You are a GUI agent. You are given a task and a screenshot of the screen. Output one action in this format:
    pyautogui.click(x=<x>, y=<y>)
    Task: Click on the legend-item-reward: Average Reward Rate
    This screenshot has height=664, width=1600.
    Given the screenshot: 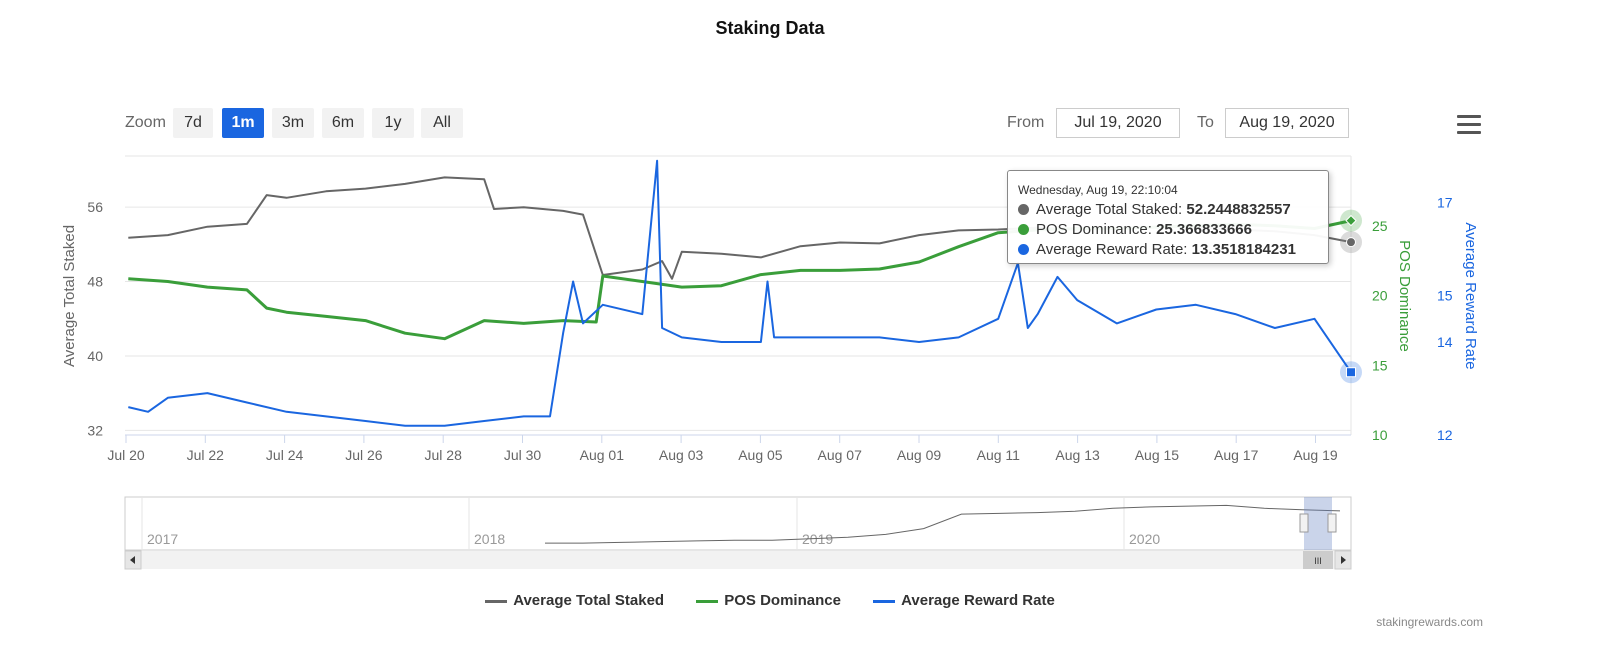 What is the action you would take?
    pyautogui.click(x=964, y=600)
    